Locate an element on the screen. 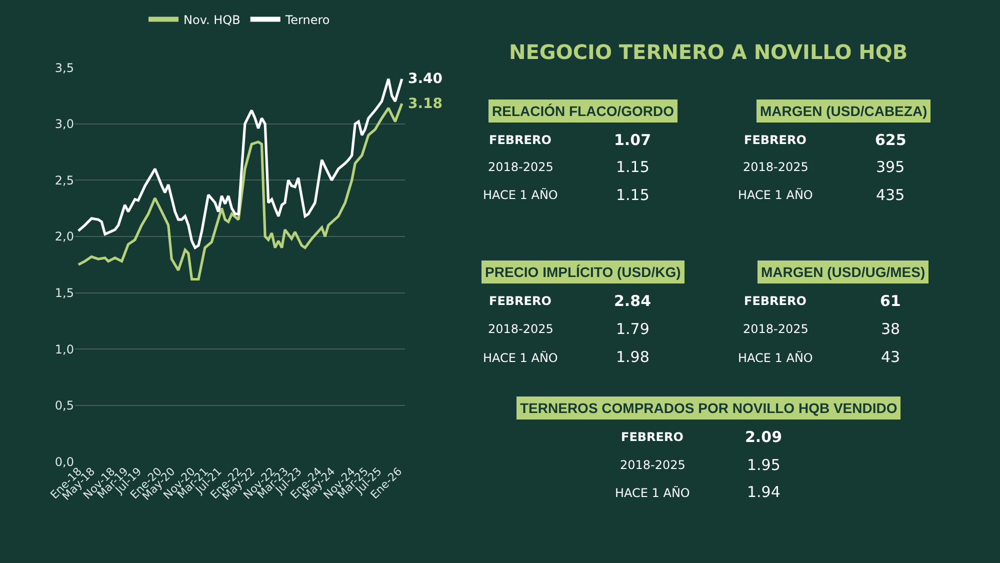  text: 2.84 is located at coordinates (633, 301).